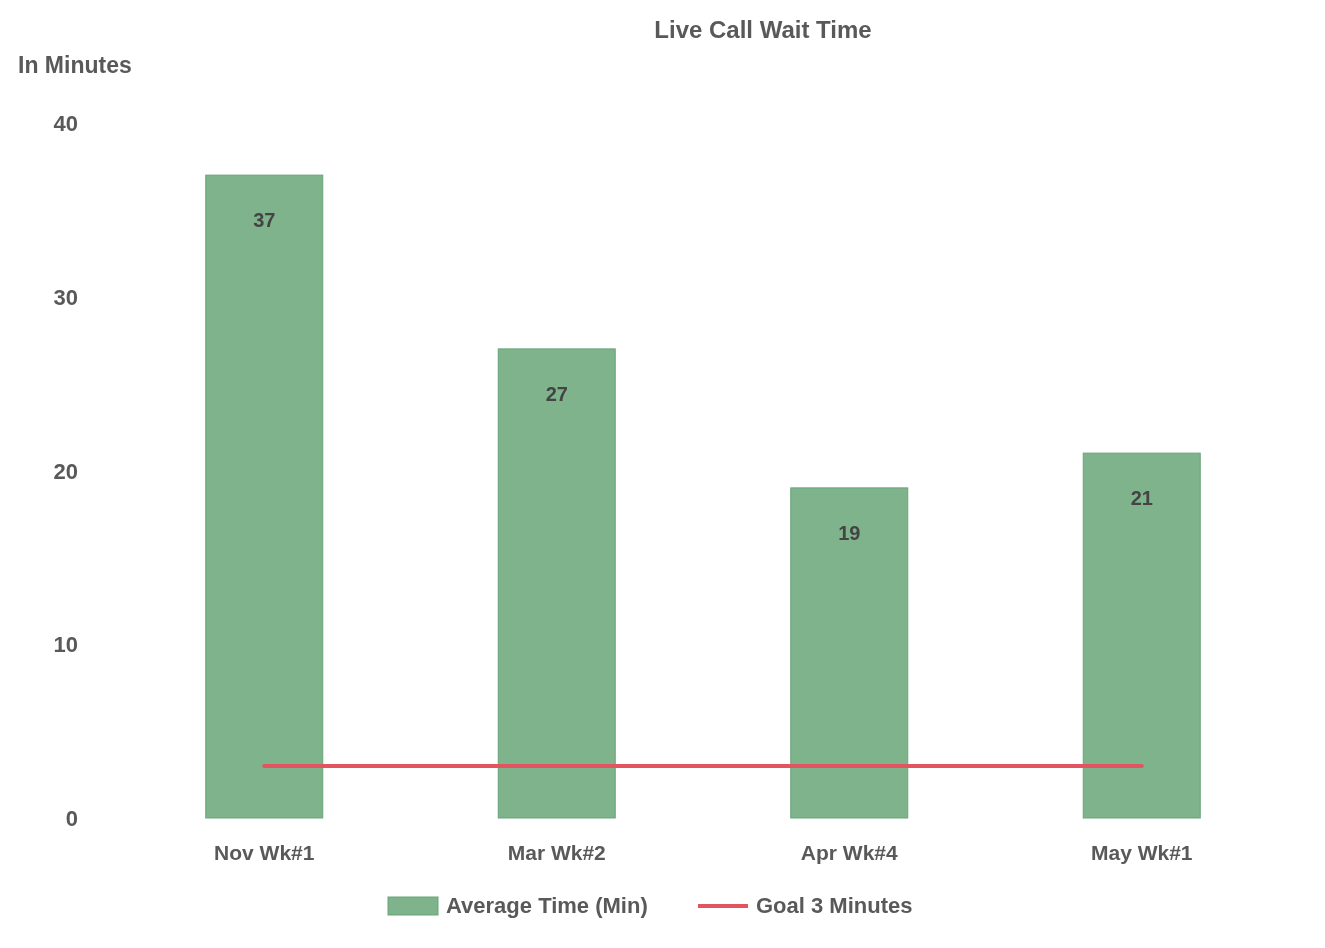  What do you see at coordinates (71, 818) in the screenshot?
I see `y-tick-label: 0` at bounding box center [71, 818].